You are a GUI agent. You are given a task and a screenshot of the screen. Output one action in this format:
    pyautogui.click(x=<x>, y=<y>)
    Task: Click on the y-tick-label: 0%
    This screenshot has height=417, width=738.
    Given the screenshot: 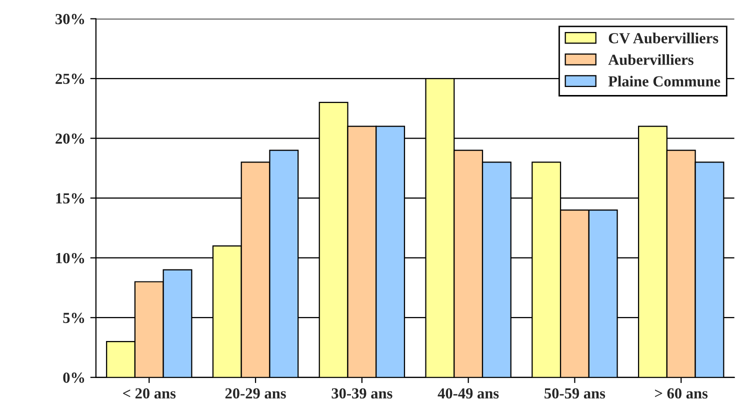 What is the action you would take?
    pyautogui.click(x=73, y=377)
    